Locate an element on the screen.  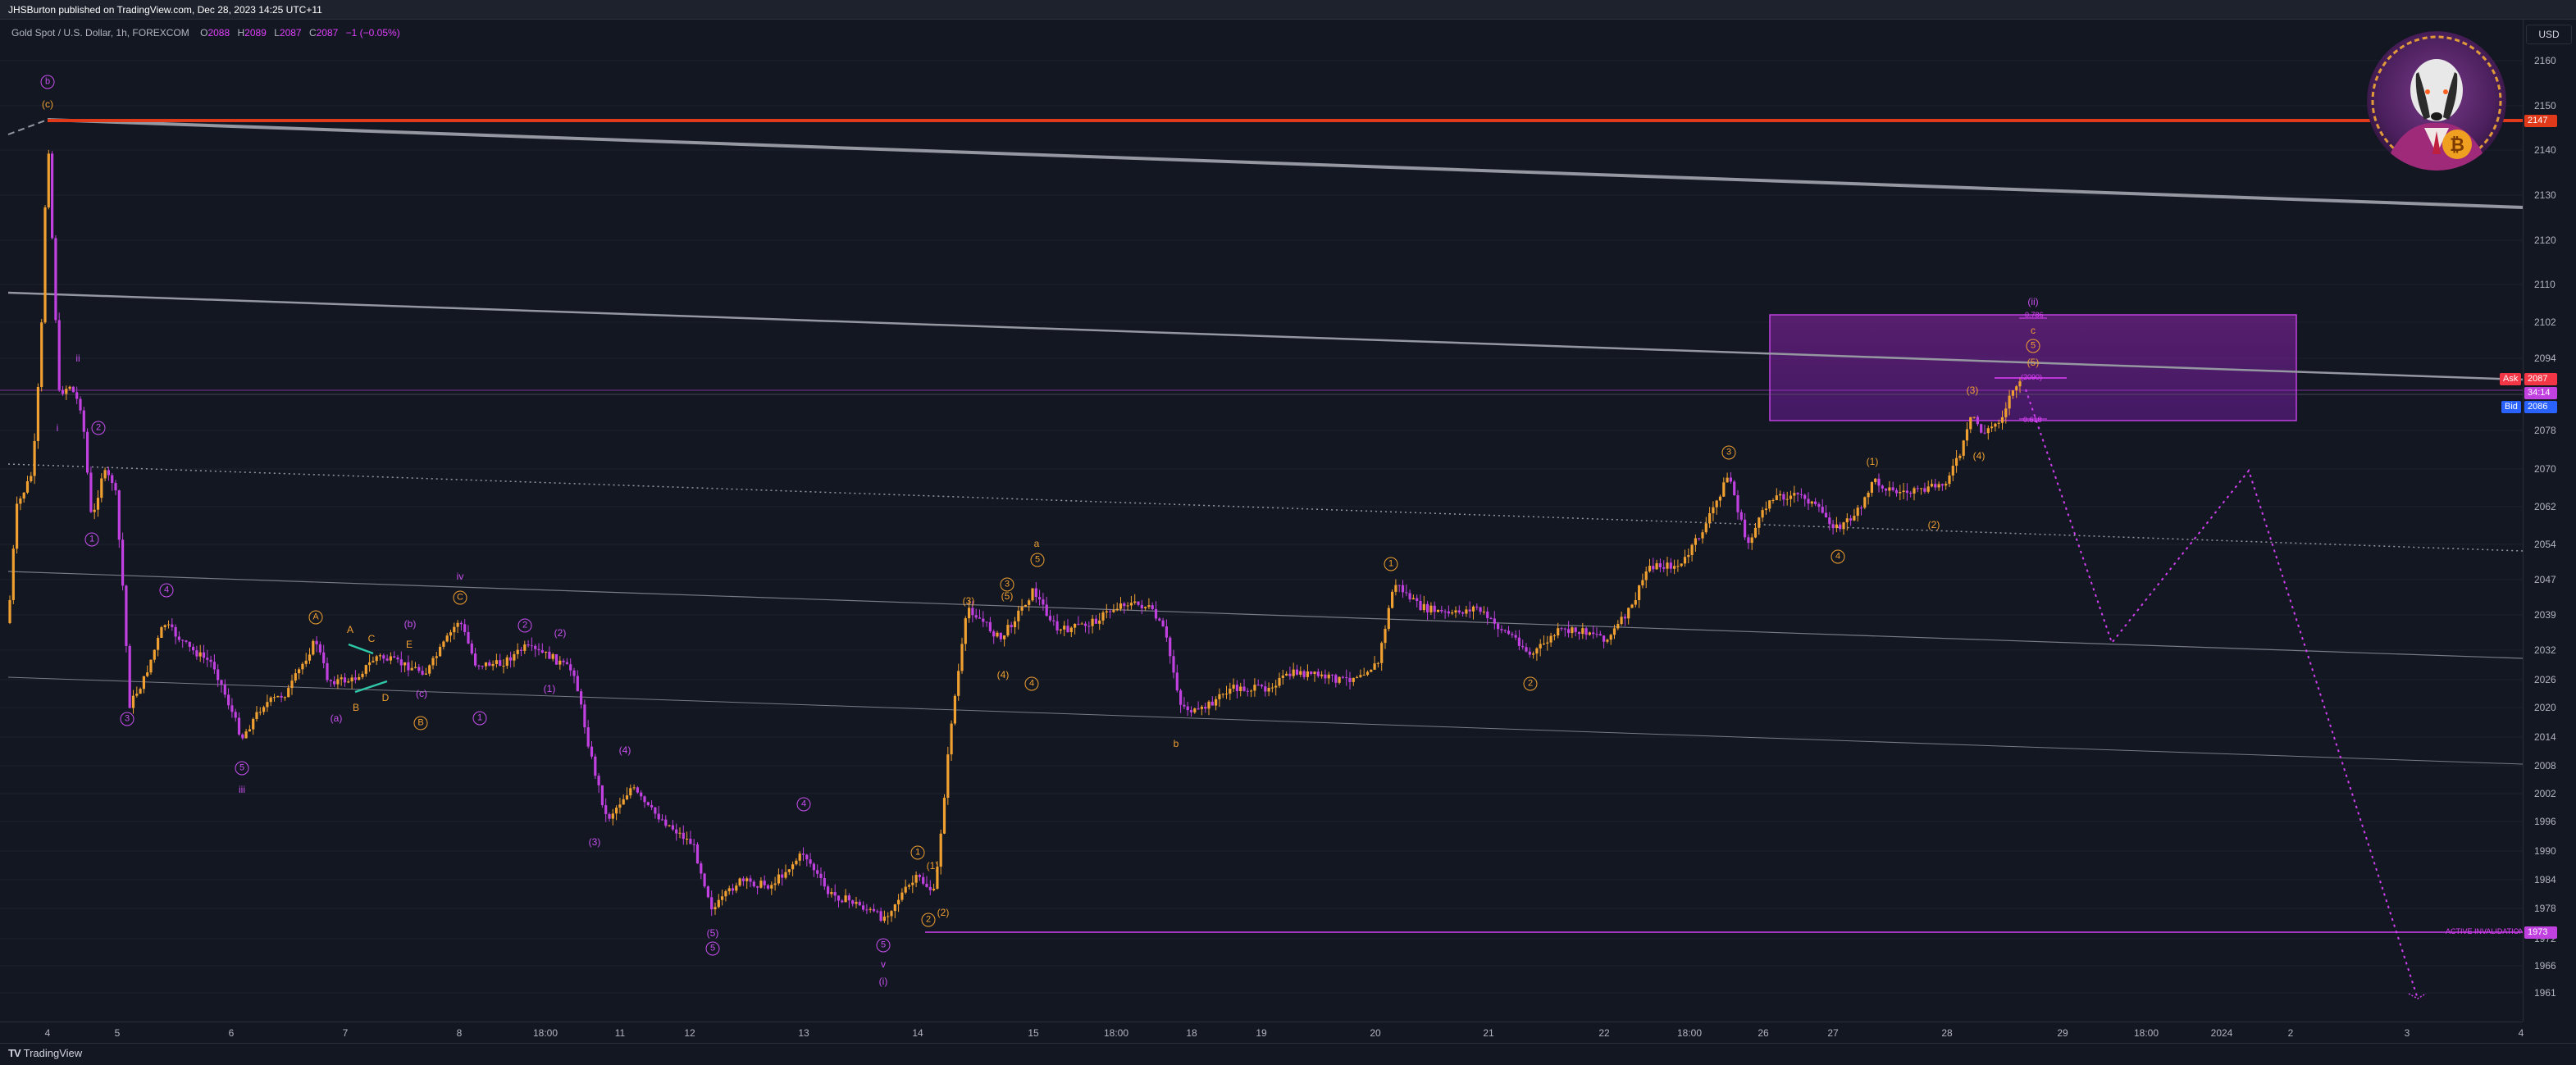
wave-label: (ii) is located at coordinates (2033, 301).